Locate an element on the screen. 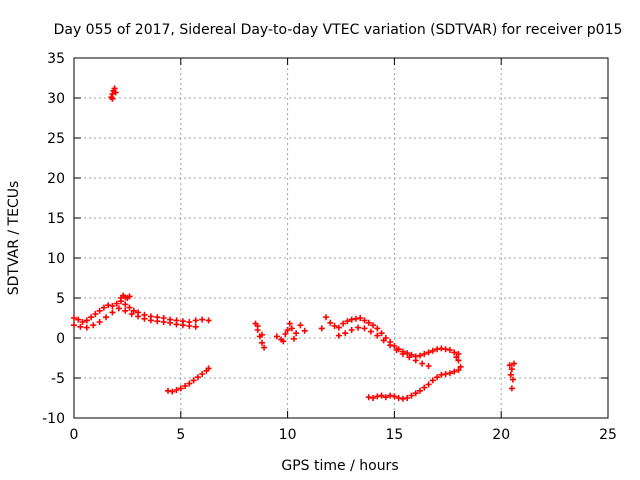  series-mid-cluster-b is located at coordinates (290, 332).